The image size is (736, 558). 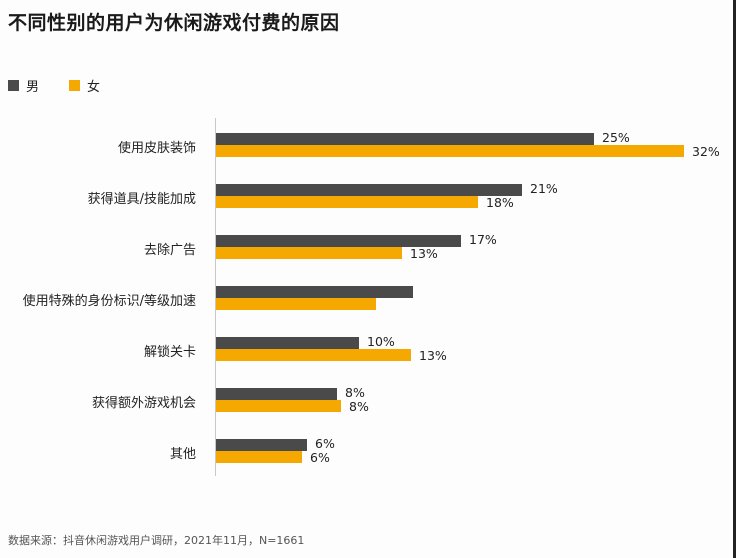 I want to click on legend-label-male: 男, so click(x=33, y=87).